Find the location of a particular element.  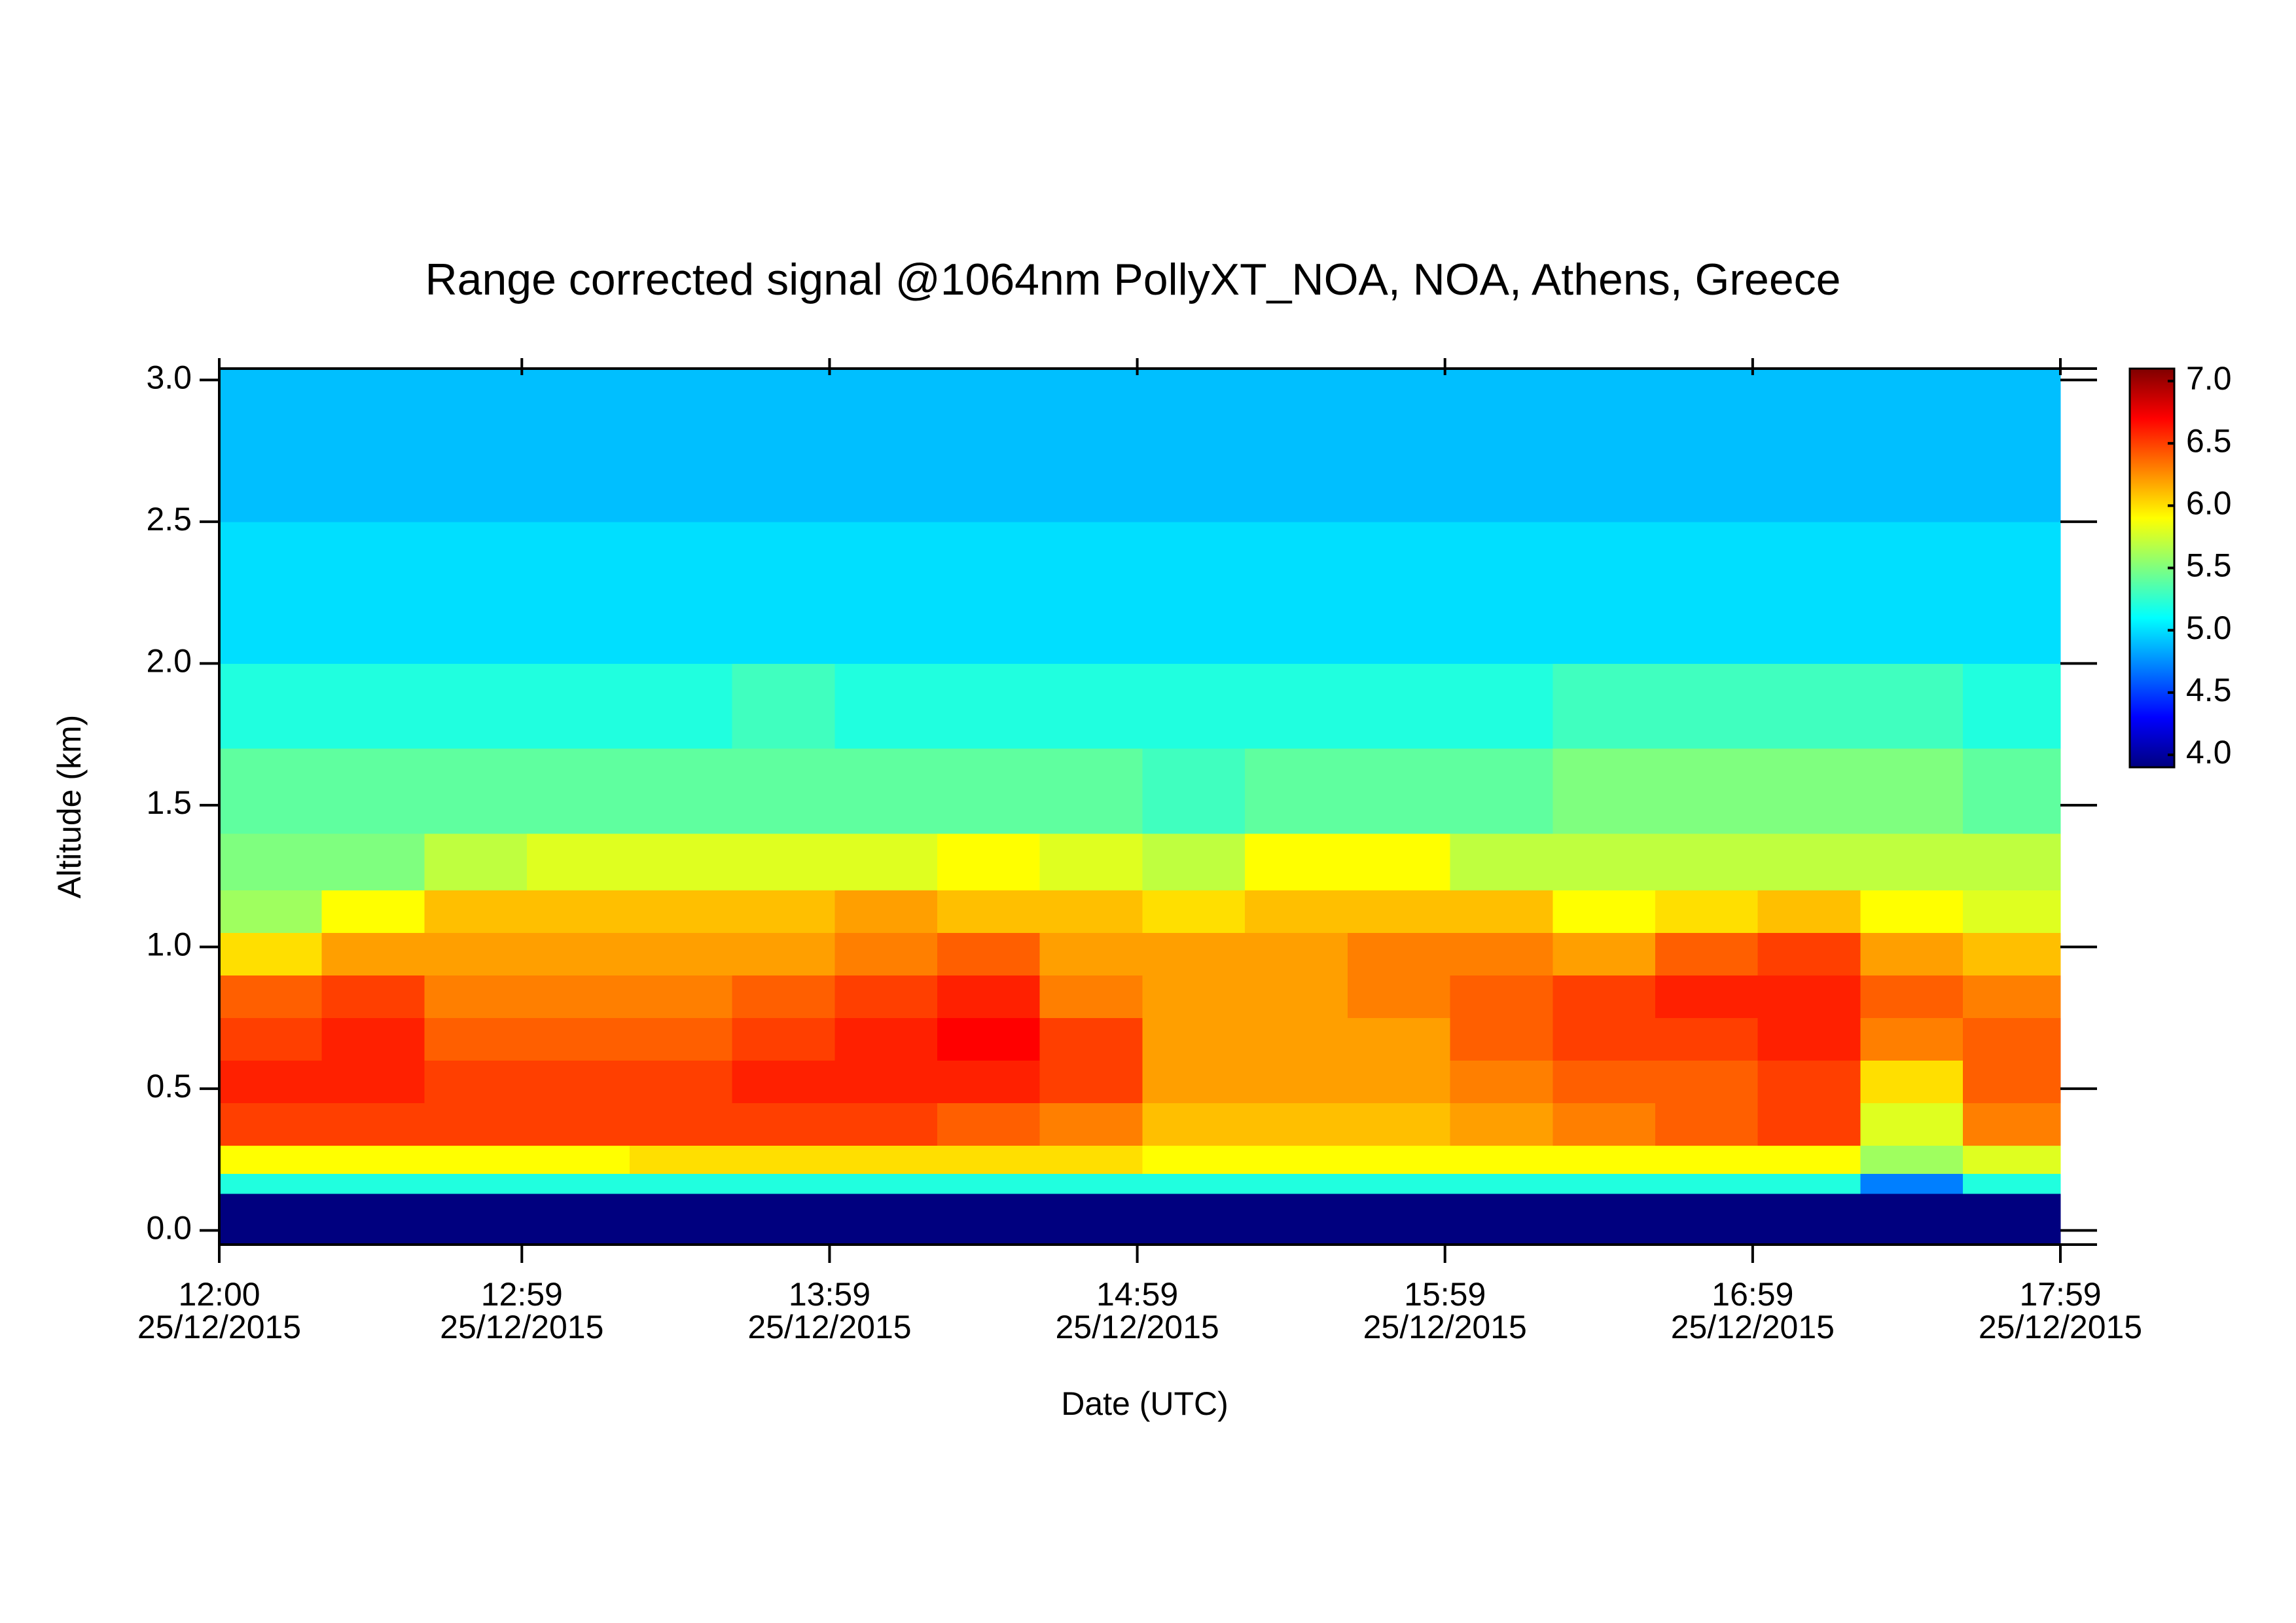

y-tick-label: 1.0 is located at coordinates (169, 944).